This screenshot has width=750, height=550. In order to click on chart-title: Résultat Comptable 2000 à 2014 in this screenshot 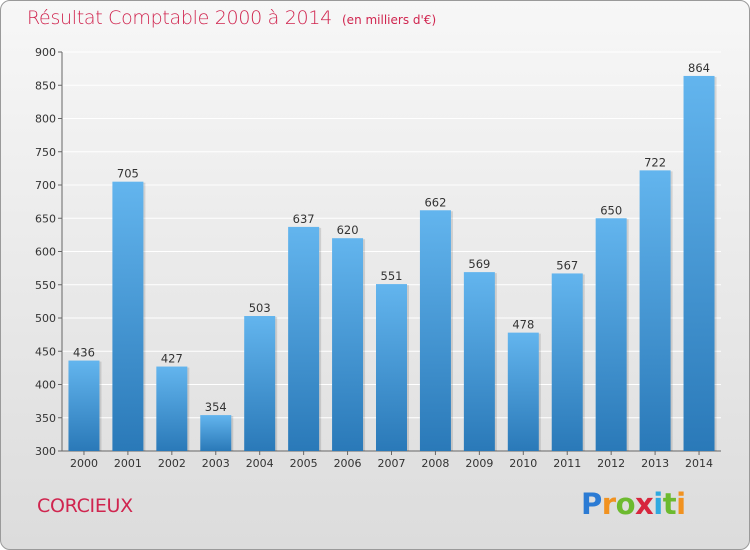, I will do `click(179, 18)`.